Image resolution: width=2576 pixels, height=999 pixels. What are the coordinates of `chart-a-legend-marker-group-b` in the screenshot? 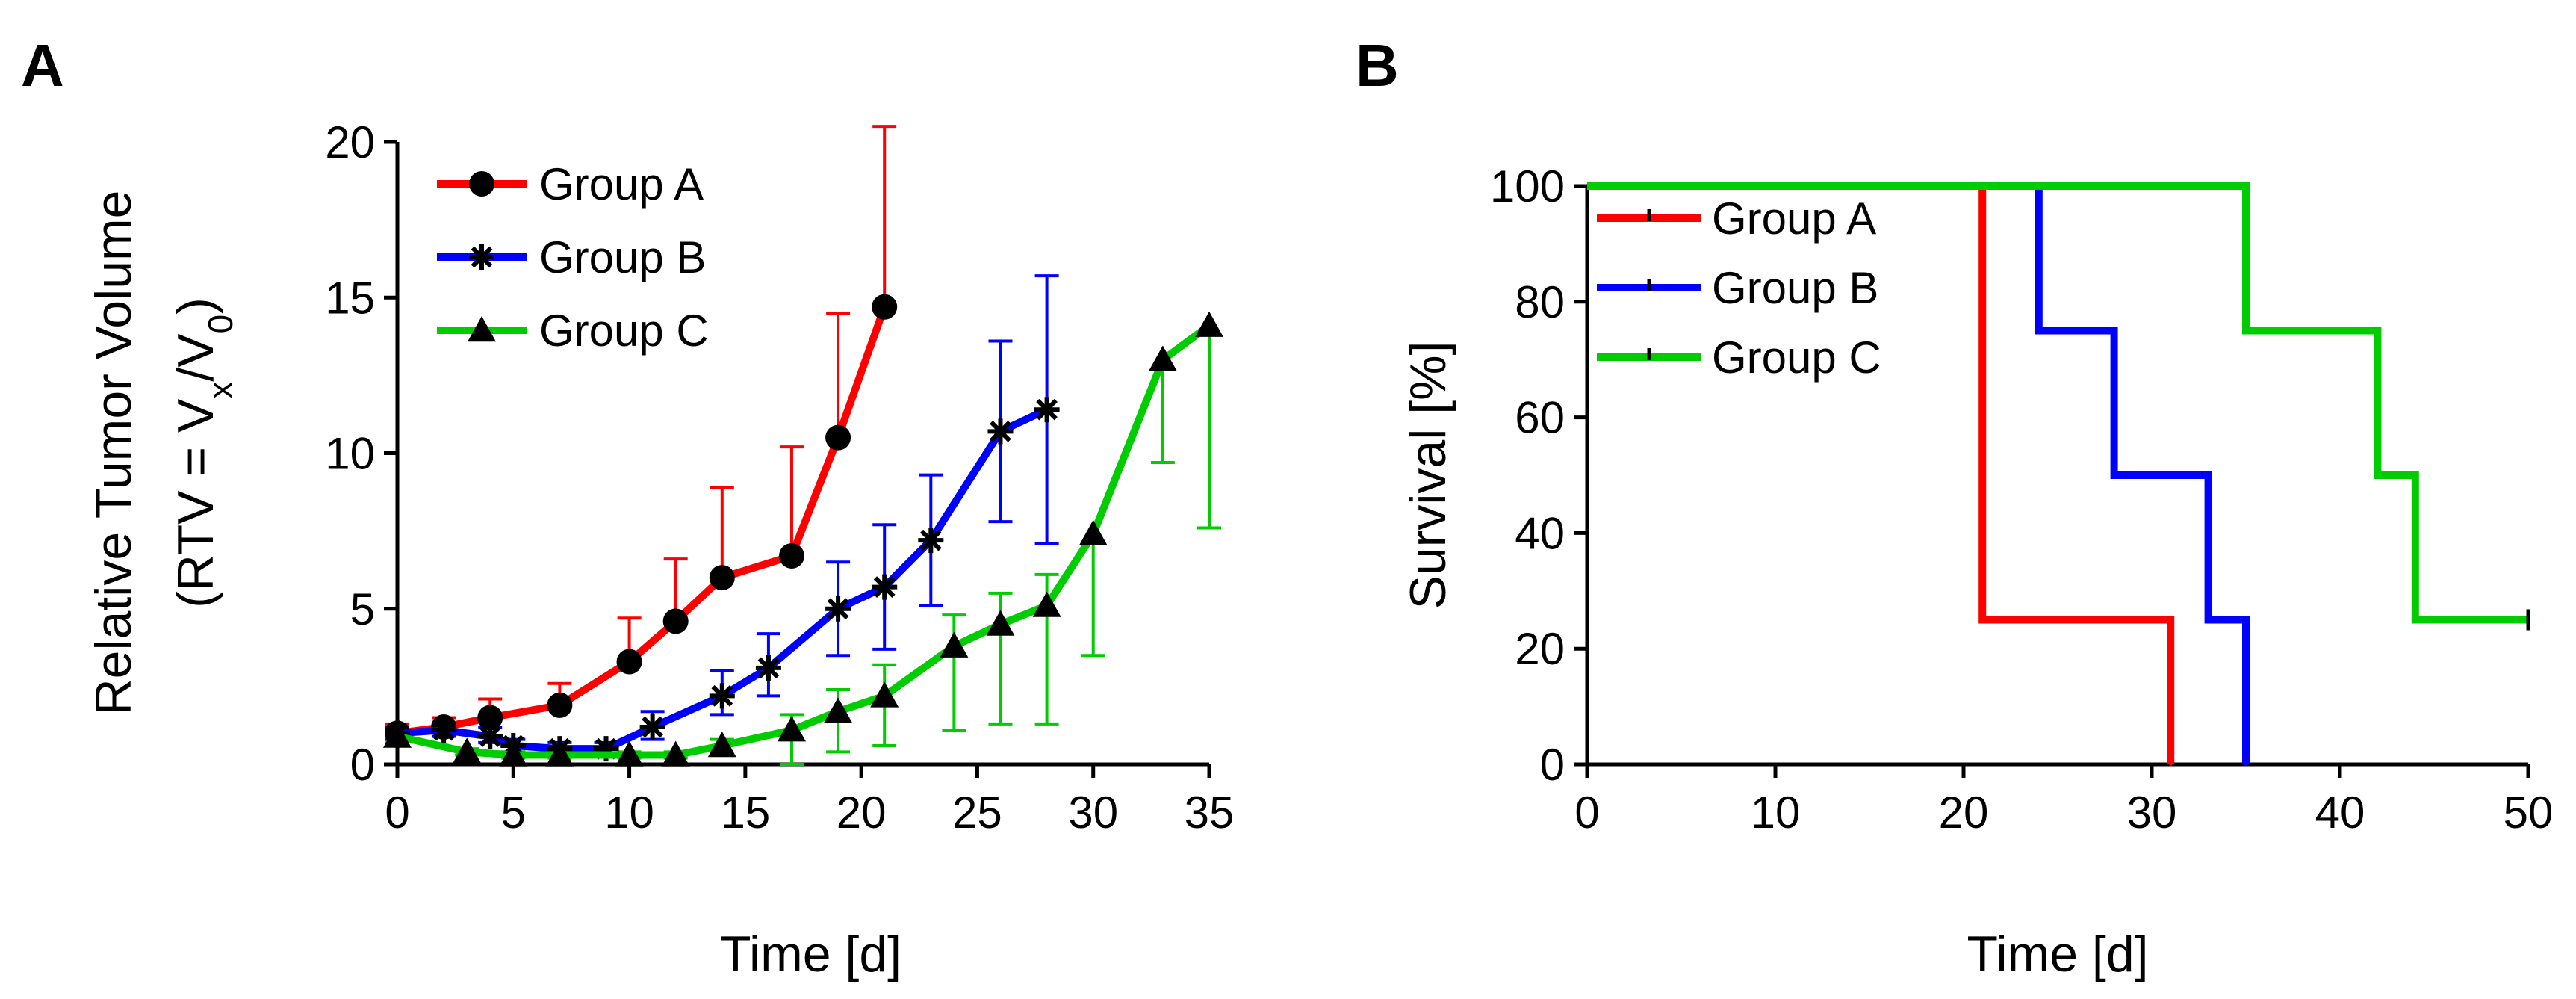 It's located at (482, 257).